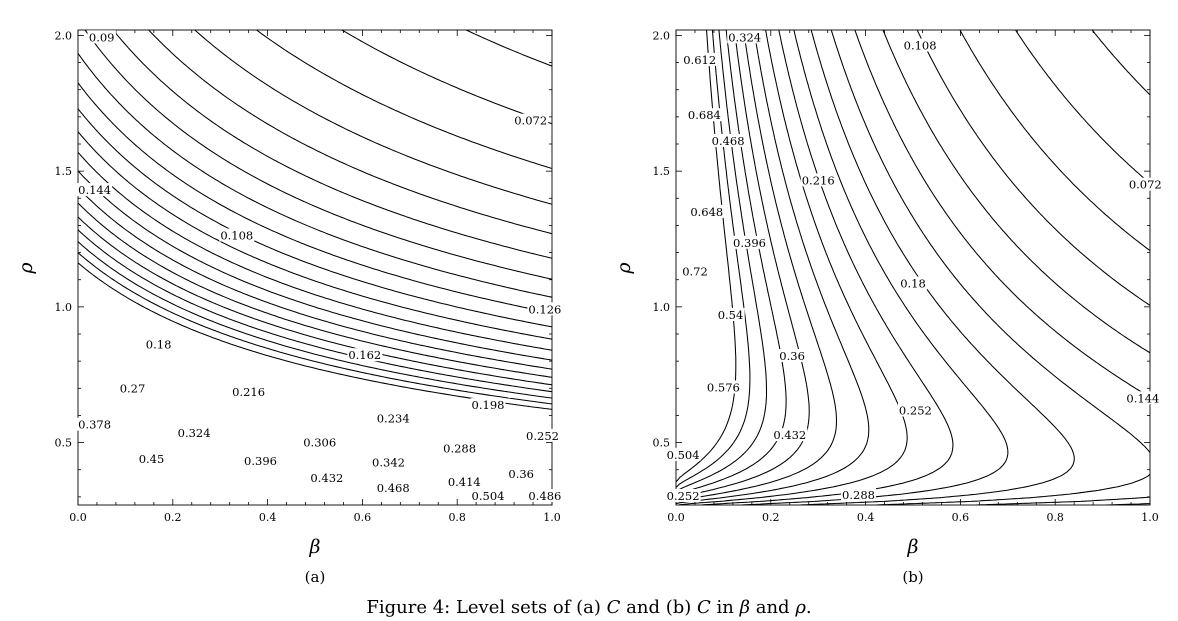 The image size is (1178, 621). Describe the element at coordinates (544, 496) in the screenshot. I see `contour-label: 0.486` at that location.